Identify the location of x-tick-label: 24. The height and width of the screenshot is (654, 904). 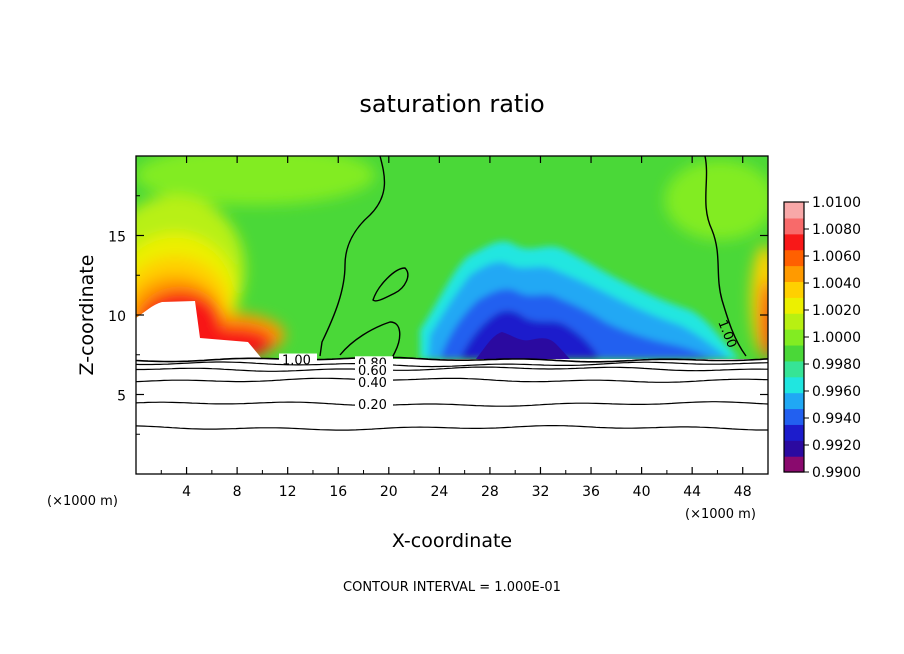
(439, 492).